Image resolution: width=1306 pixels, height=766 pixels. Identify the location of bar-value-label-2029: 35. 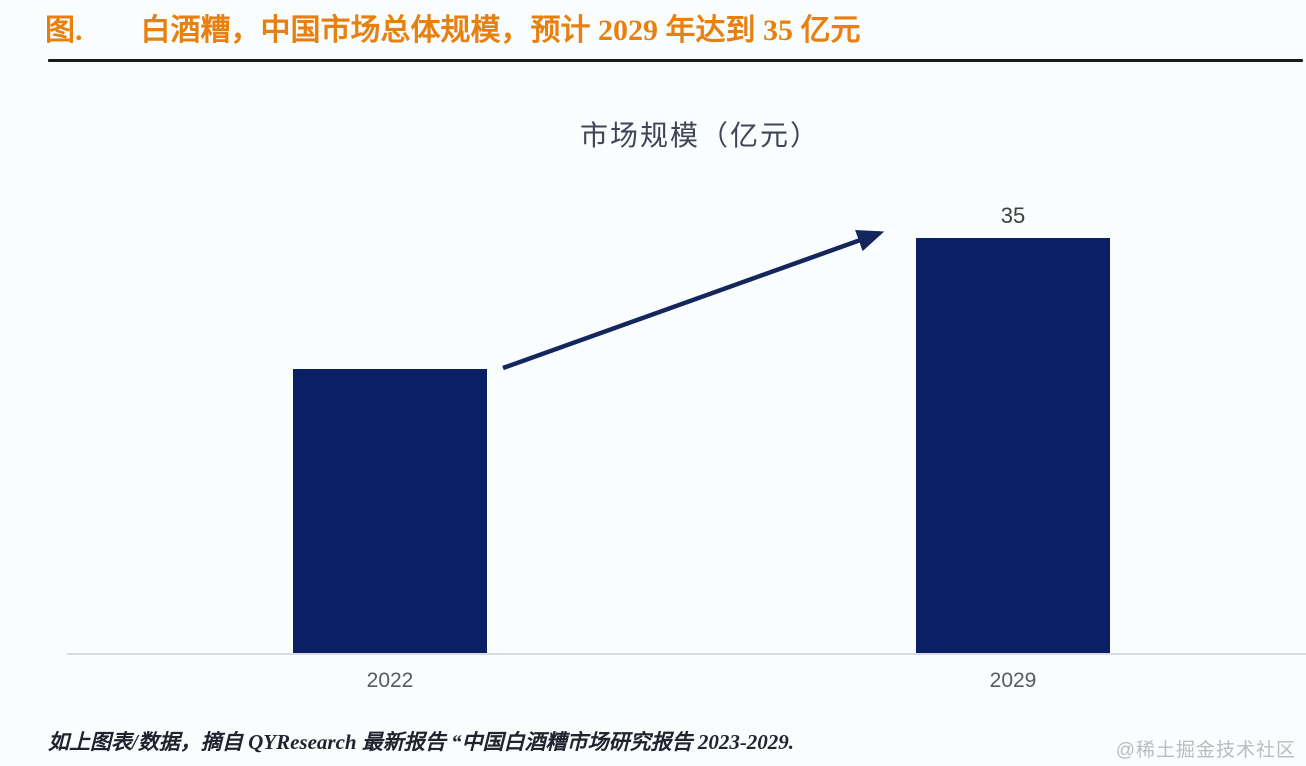
(1013, 215).